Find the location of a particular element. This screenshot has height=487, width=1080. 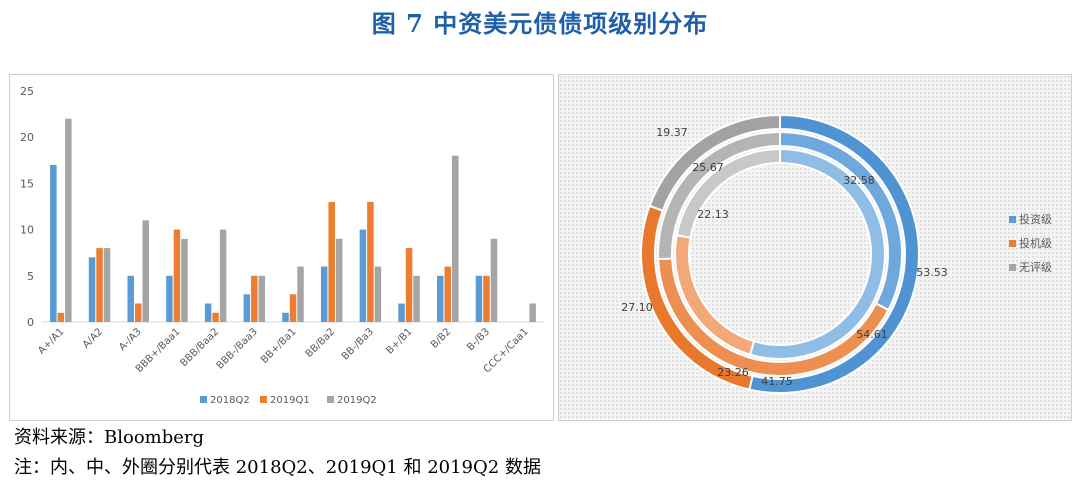

donut-data-label: 41.75 is located at coordinates (777, 381).